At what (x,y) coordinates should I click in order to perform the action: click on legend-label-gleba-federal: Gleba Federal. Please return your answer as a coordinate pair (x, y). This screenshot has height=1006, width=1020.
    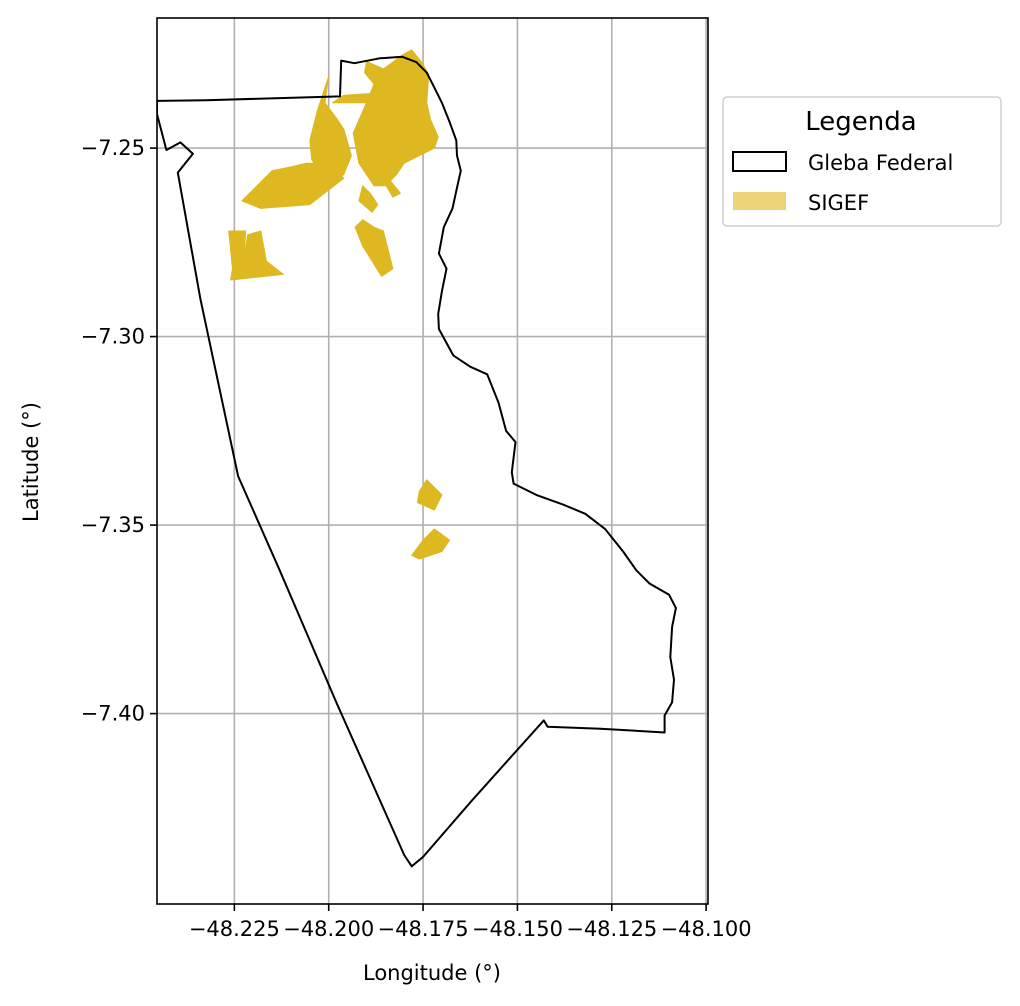
    Looking at the image, I should click on (880, 163).